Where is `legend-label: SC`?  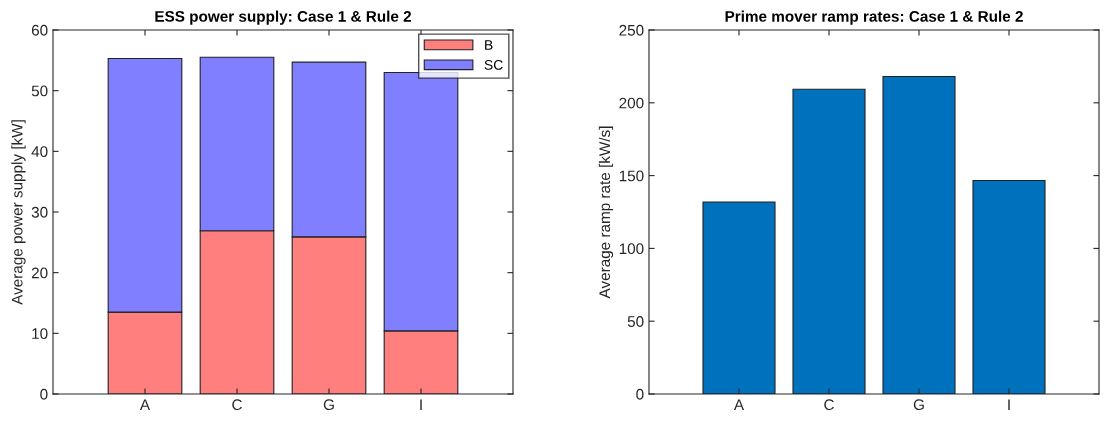 legend-label: SC is located at coordinates (493, 64).